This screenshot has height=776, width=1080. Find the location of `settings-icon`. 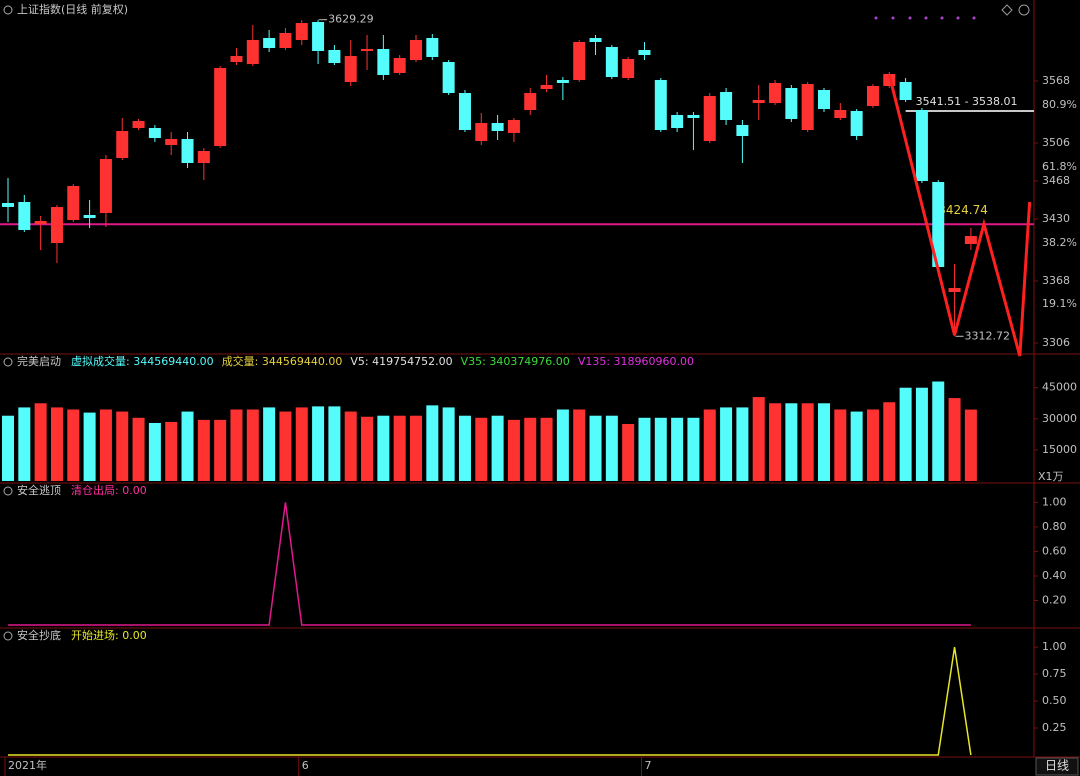

settings-icon is located at coordinates (1024, 10).